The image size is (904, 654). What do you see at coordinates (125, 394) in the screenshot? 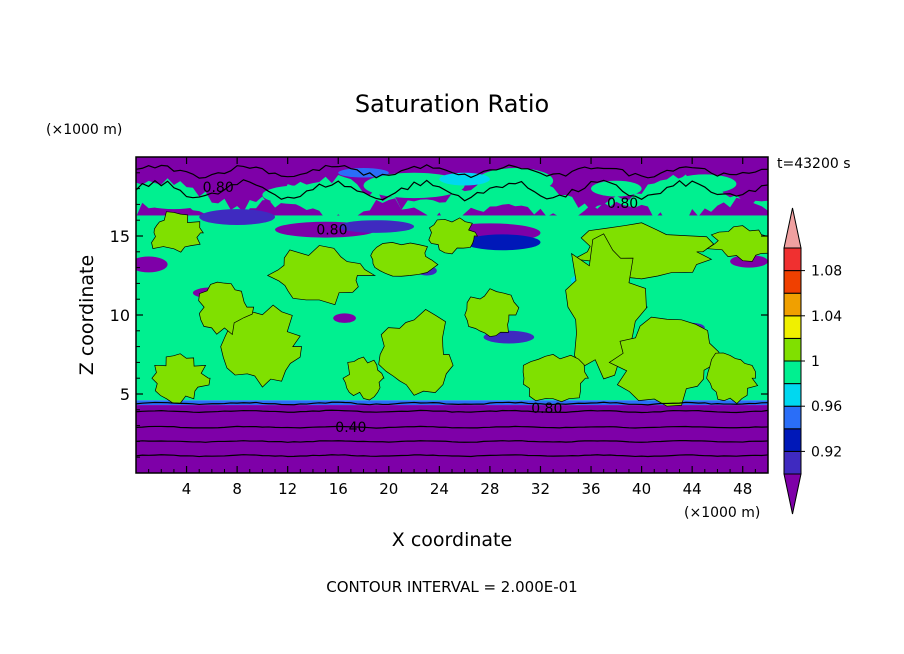
I see `y-tick-label: 5` at bounding box center [125, 394].